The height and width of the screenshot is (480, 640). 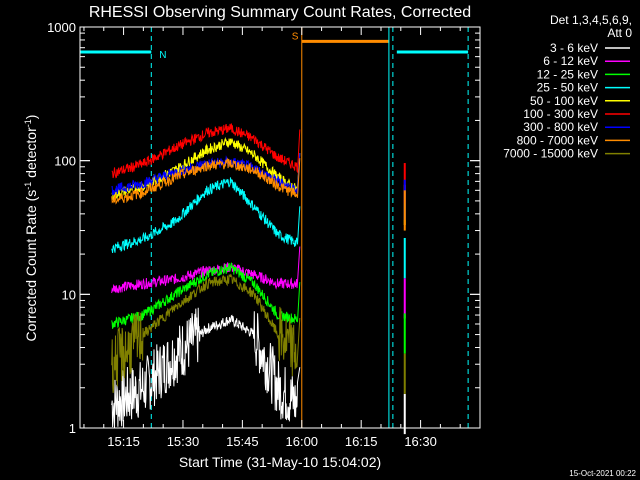 I want to click on legend-label-7: 800 - 7000 keV, so click(x=557, y=140).